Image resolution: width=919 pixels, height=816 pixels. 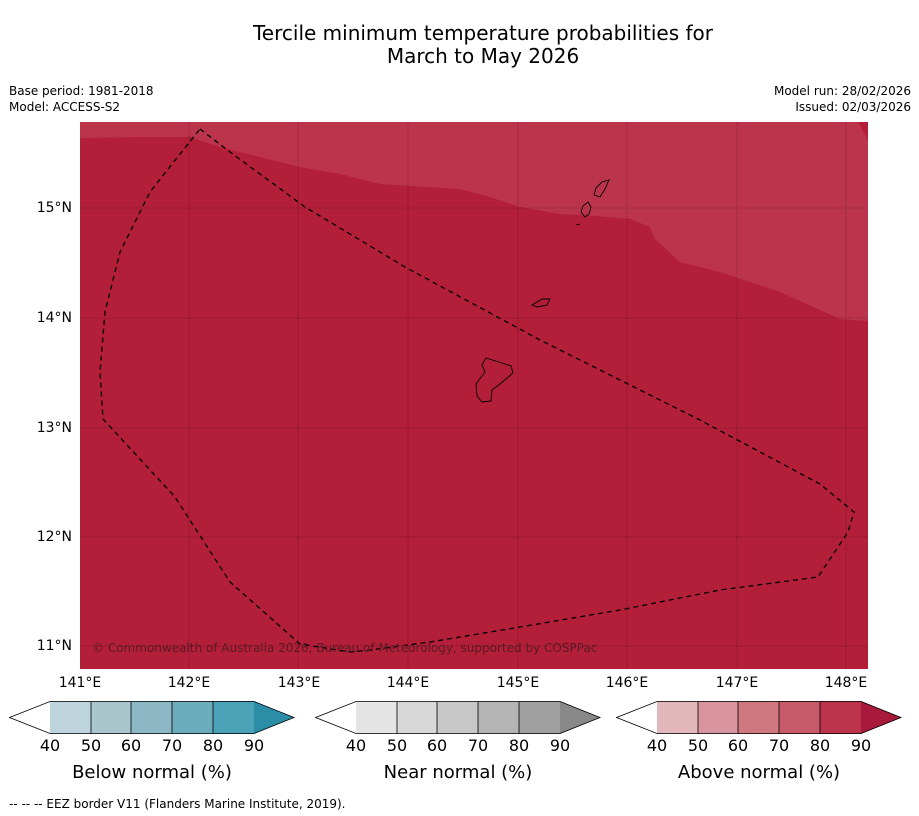 What do you see at coordinates (172, 745) in the screenshot?
I see `colorbar-below-tick: 70` at bounding box center [172, 745].